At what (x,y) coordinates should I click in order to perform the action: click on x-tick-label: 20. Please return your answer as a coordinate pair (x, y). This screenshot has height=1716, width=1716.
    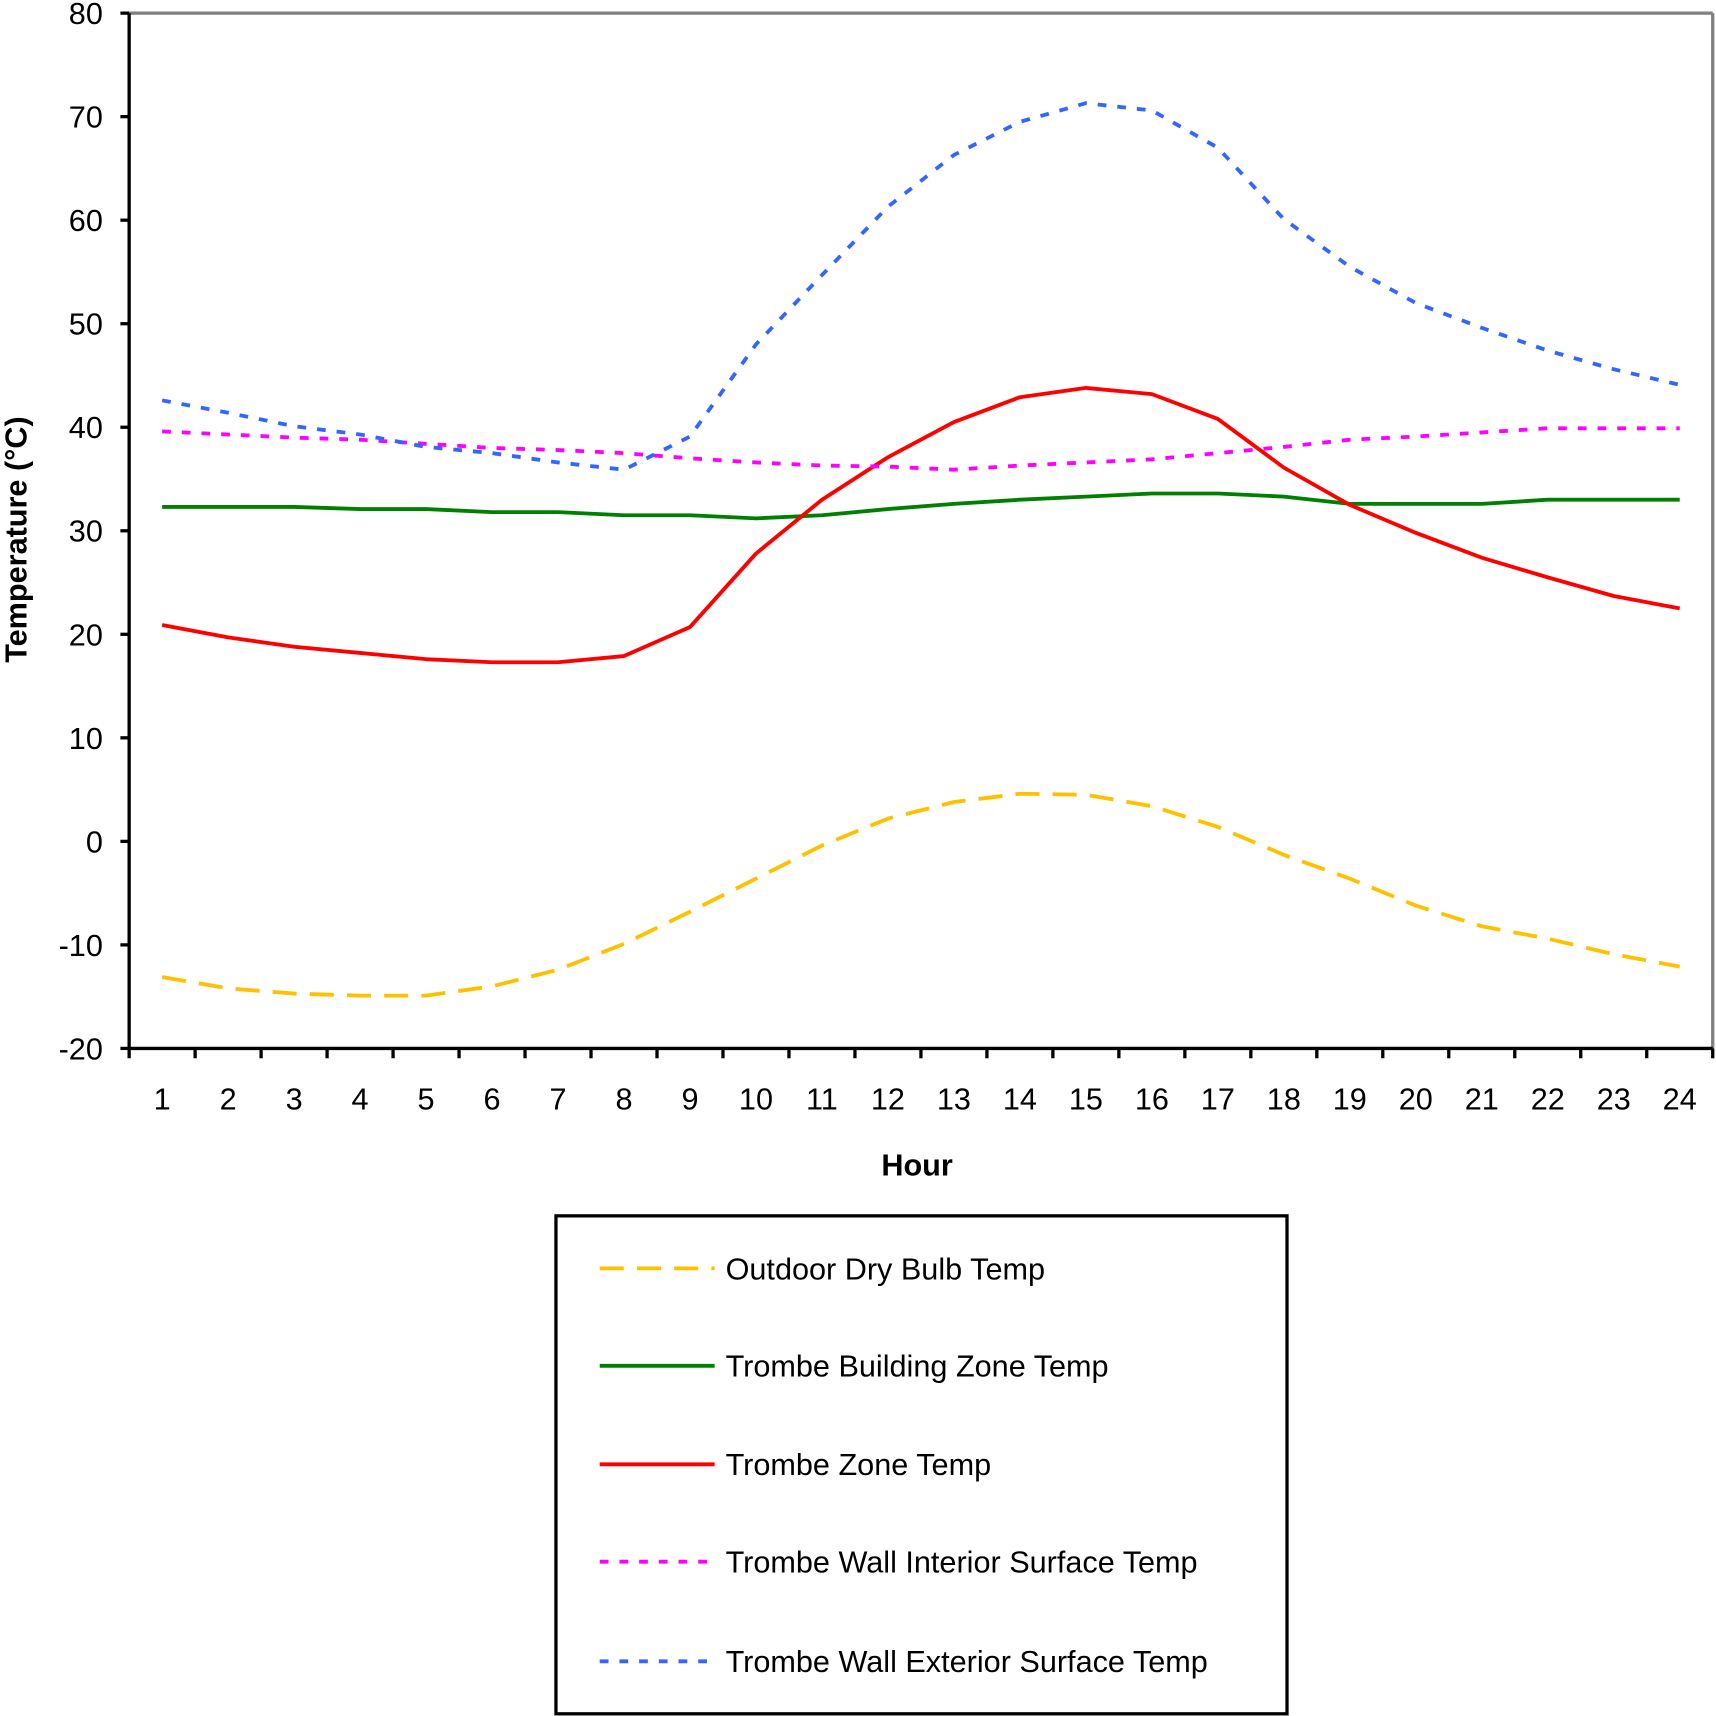
    Looking at the image, I should click on (1416, 1100).